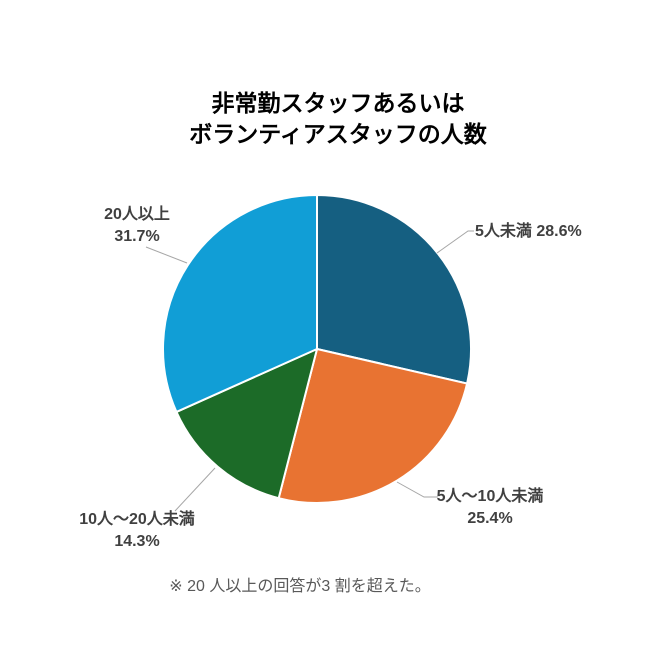 Image resolution: width=663 pixels, height=667 pixels. Describe the element at coordinates (137, 541) in the screenshot. I see `slice-label-value: 14.3%` at that location.